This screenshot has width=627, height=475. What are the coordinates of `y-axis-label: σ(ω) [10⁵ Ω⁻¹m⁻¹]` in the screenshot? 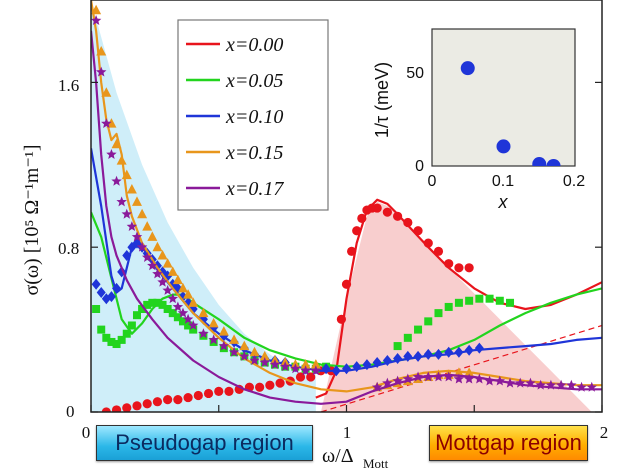 It's located at (32, 219).